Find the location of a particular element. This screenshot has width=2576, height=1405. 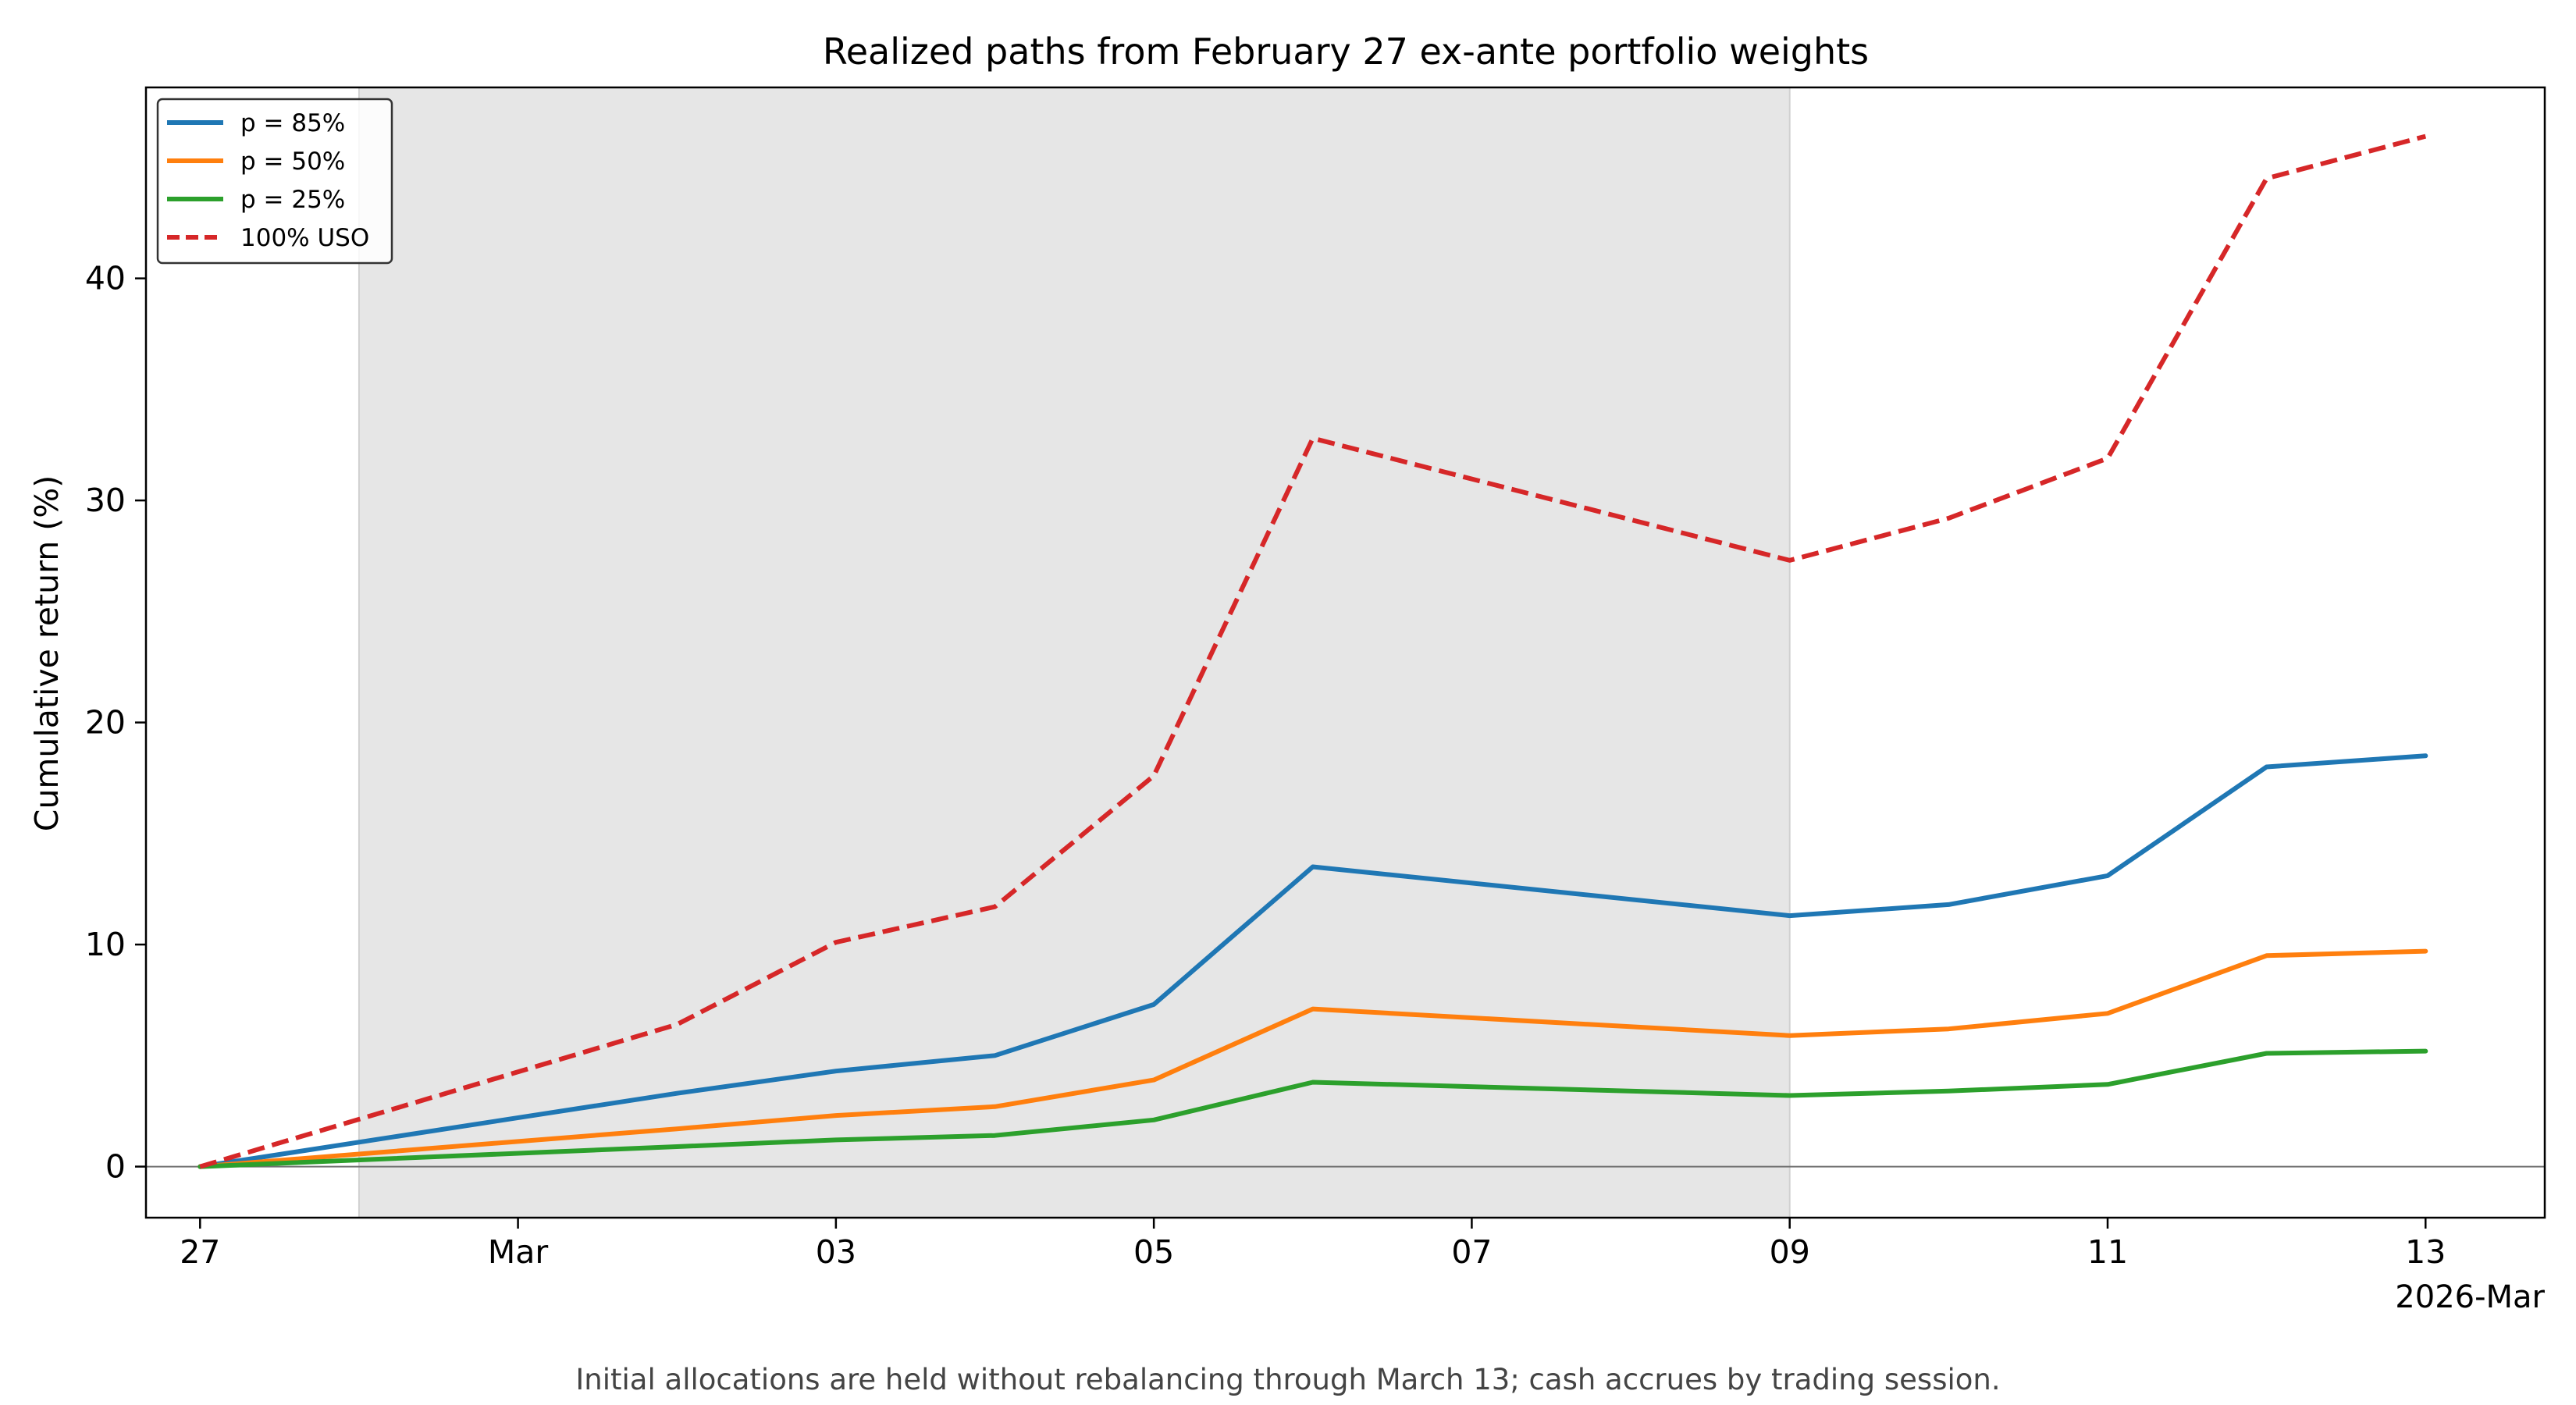

legend-box is located at coordinates (274, 181).